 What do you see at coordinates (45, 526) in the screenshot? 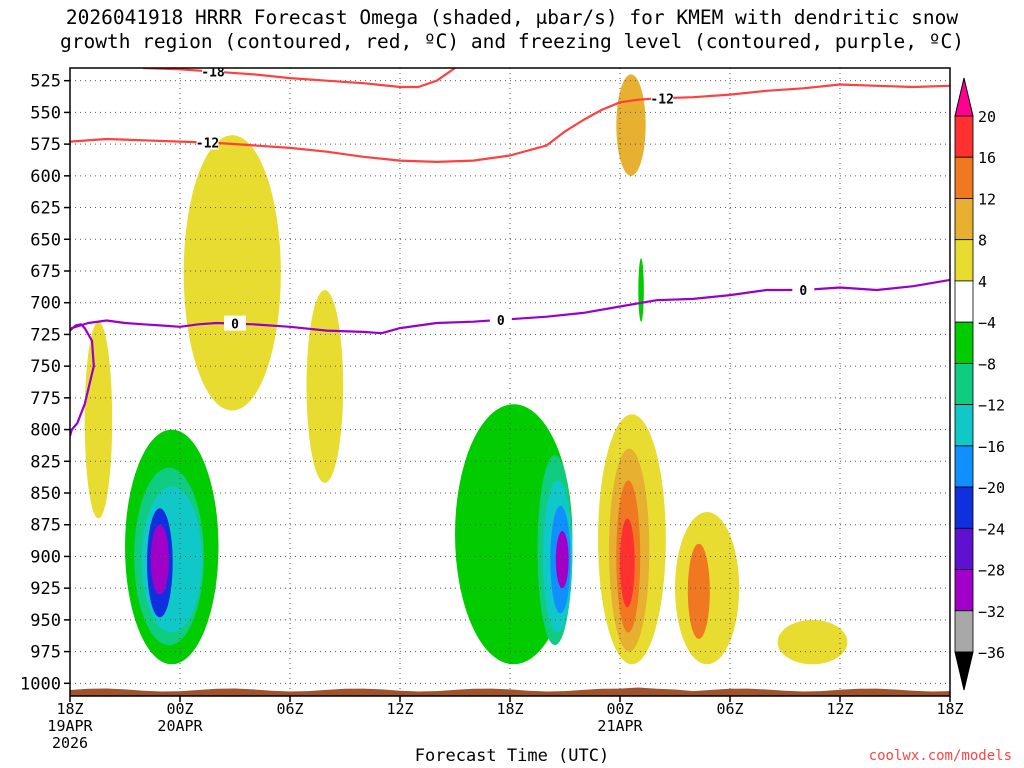
I see `y-tick-label-14: 875` at bounding box center [45, 526].